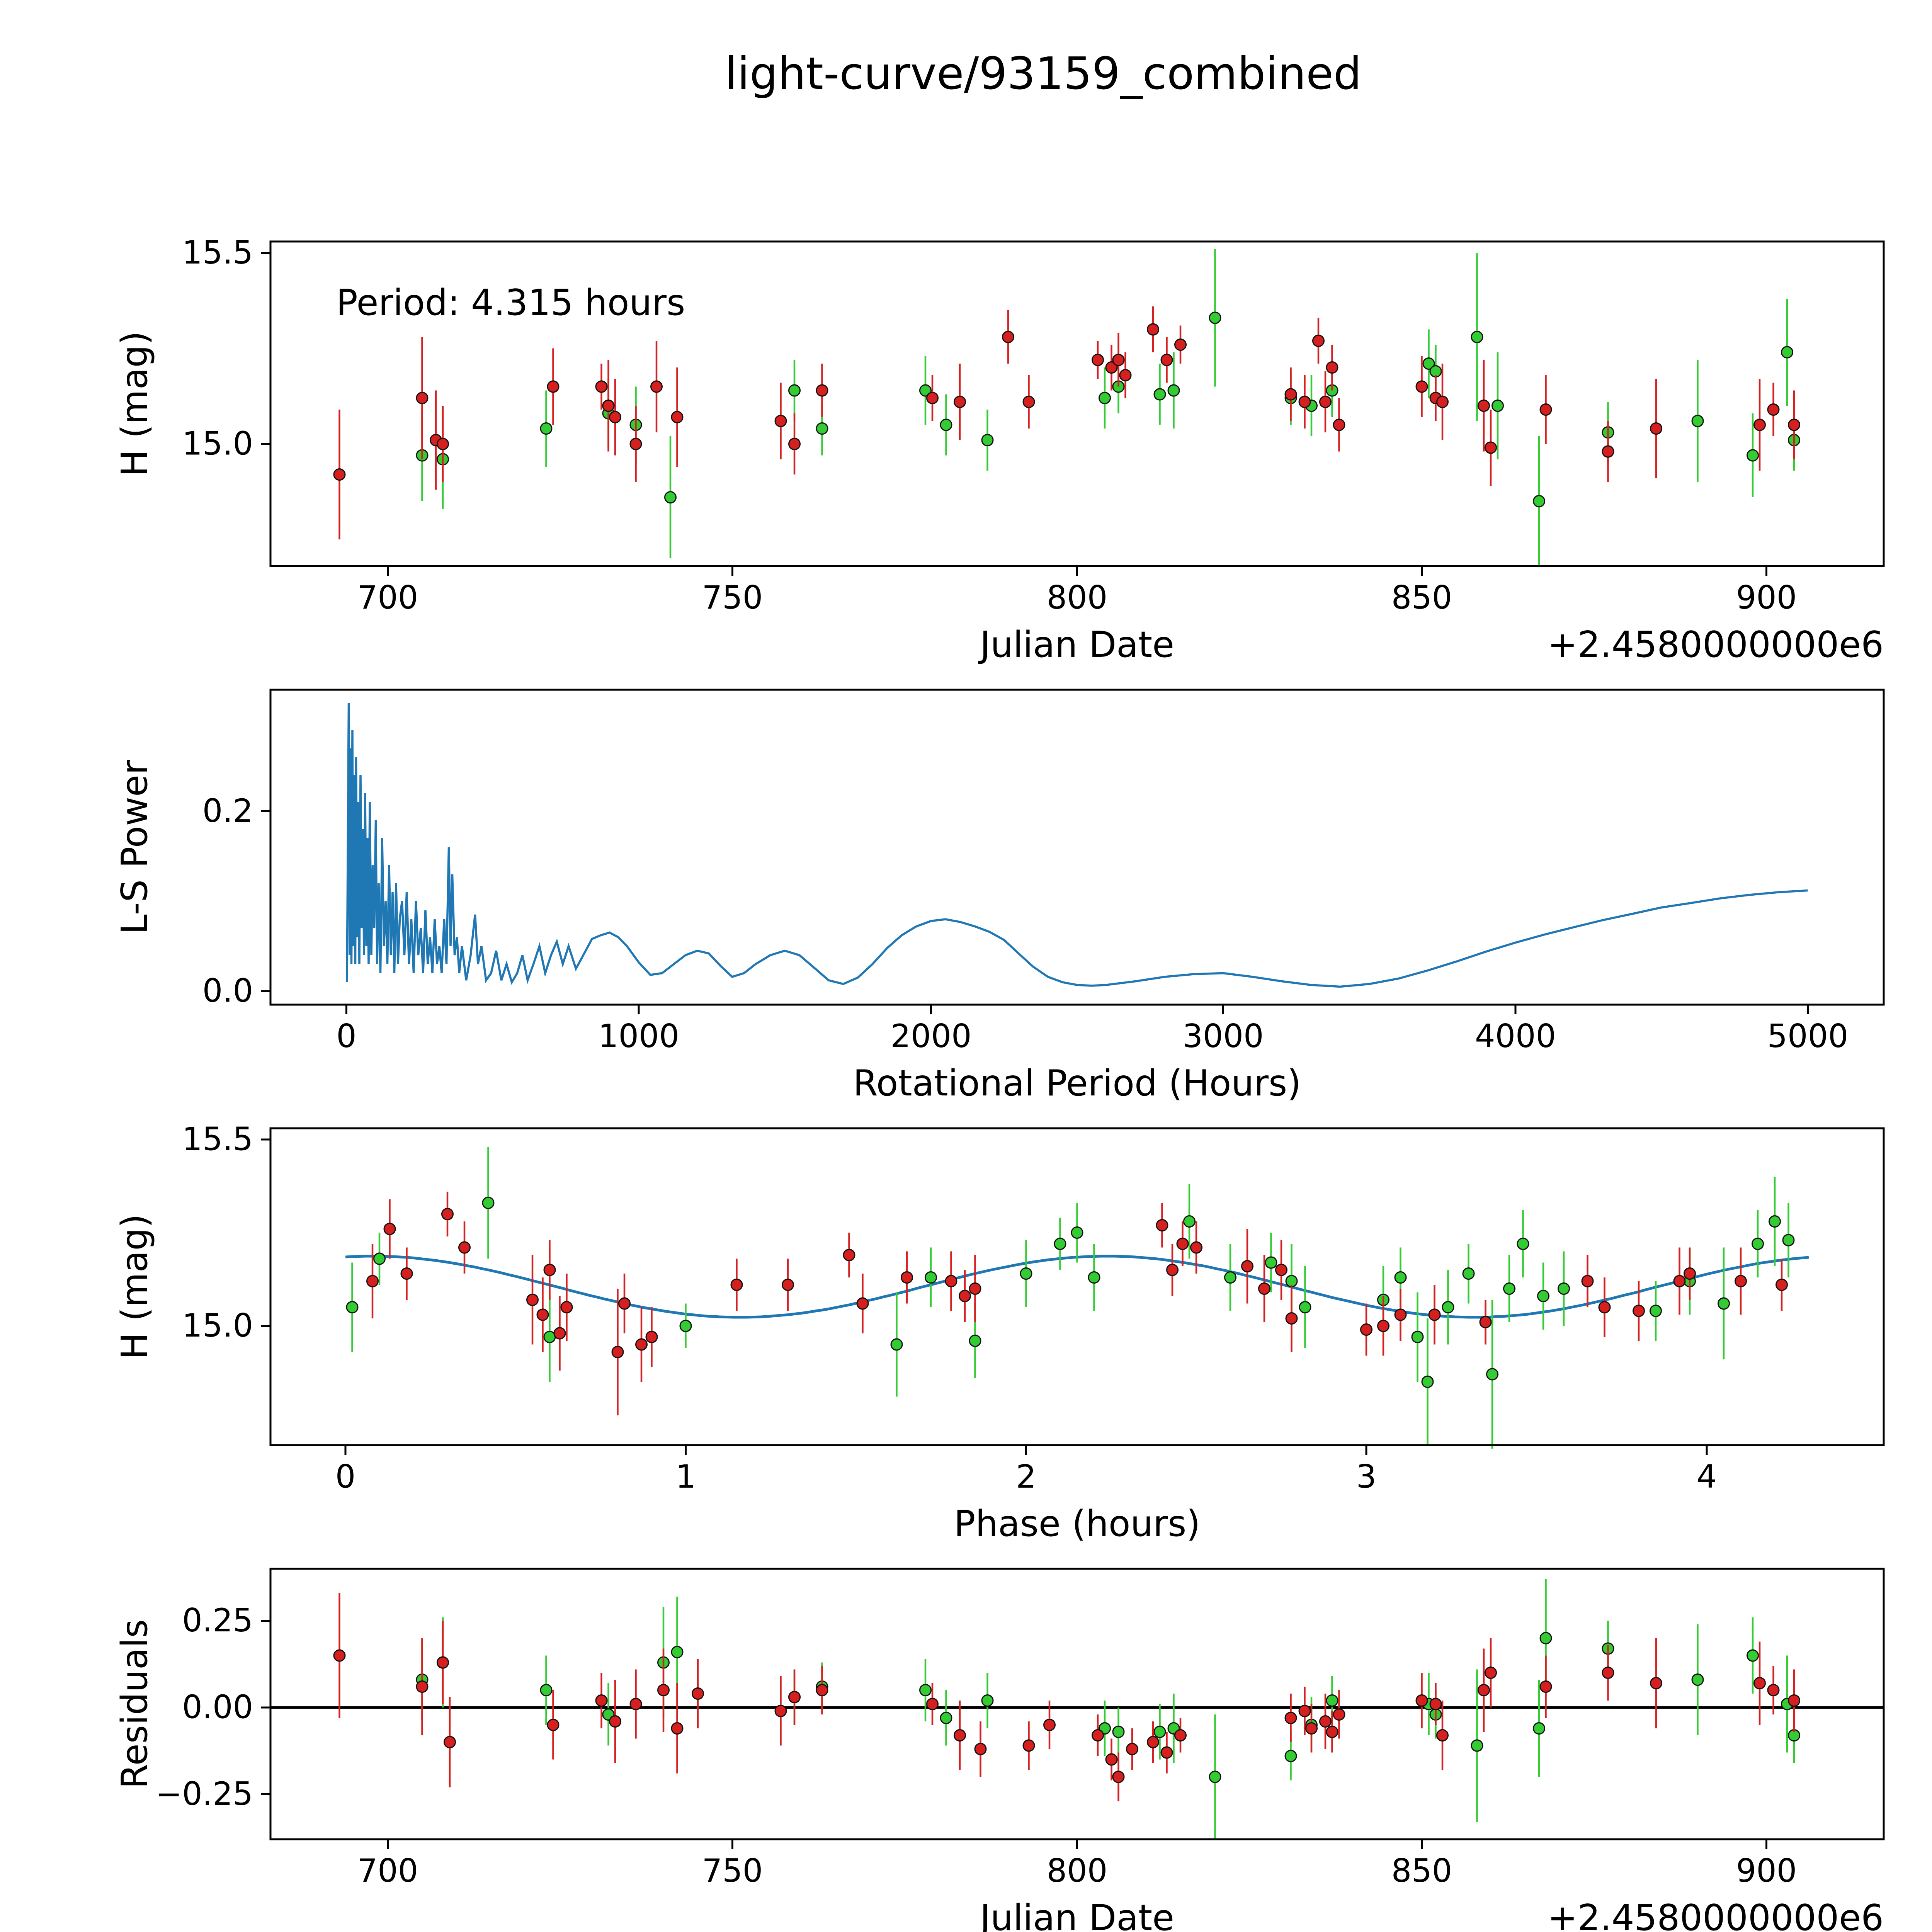 The image size is (1932, 1932). I want to click on y-axis-label: L-S Power, so click(135, 847).